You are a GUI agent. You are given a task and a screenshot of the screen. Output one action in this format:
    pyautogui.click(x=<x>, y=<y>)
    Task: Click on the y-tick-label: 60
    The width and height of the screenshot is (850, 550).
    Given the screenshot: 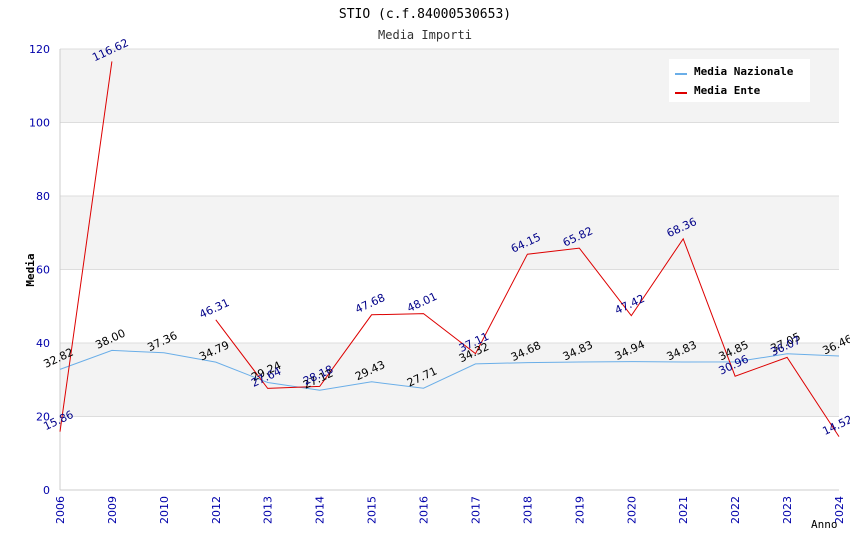 What is the action you would take?
    pyautogui.click(x=43, y=270)
    